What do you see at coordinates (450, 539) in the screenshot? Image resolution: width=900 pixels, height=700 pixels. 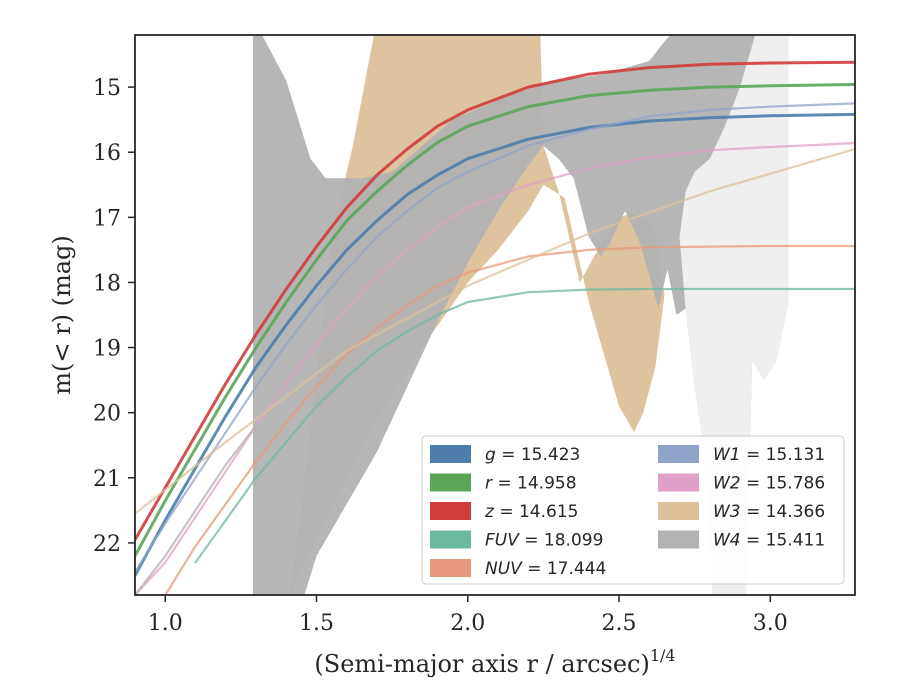 I see `legend-swatch-fuv` at bounding box center [450, 539].